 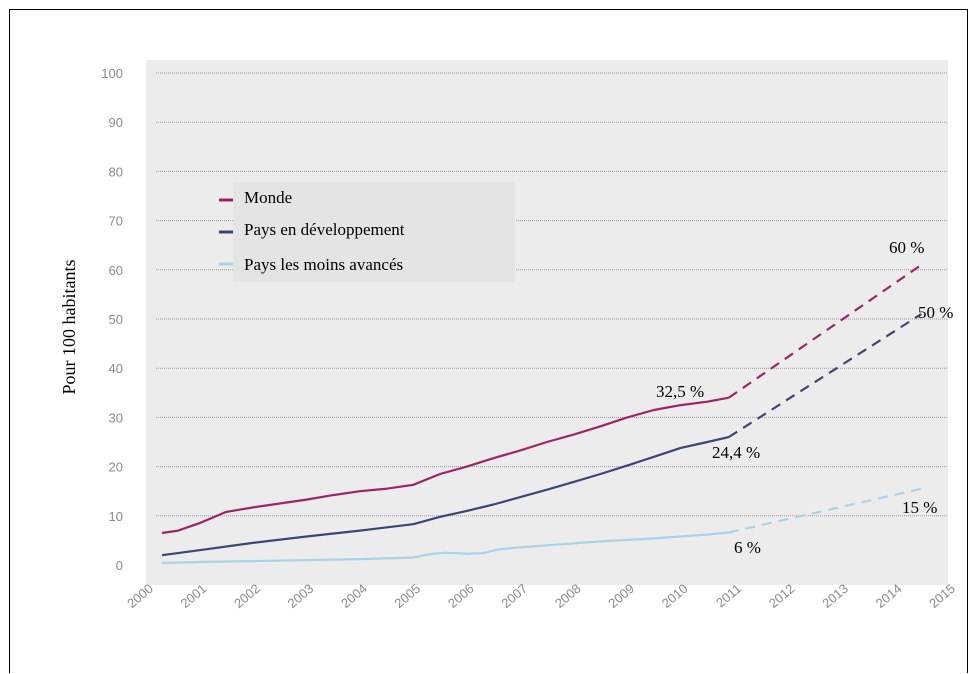 I want to click on series-line-pays-en-developpement, so click(x=445, y=496).